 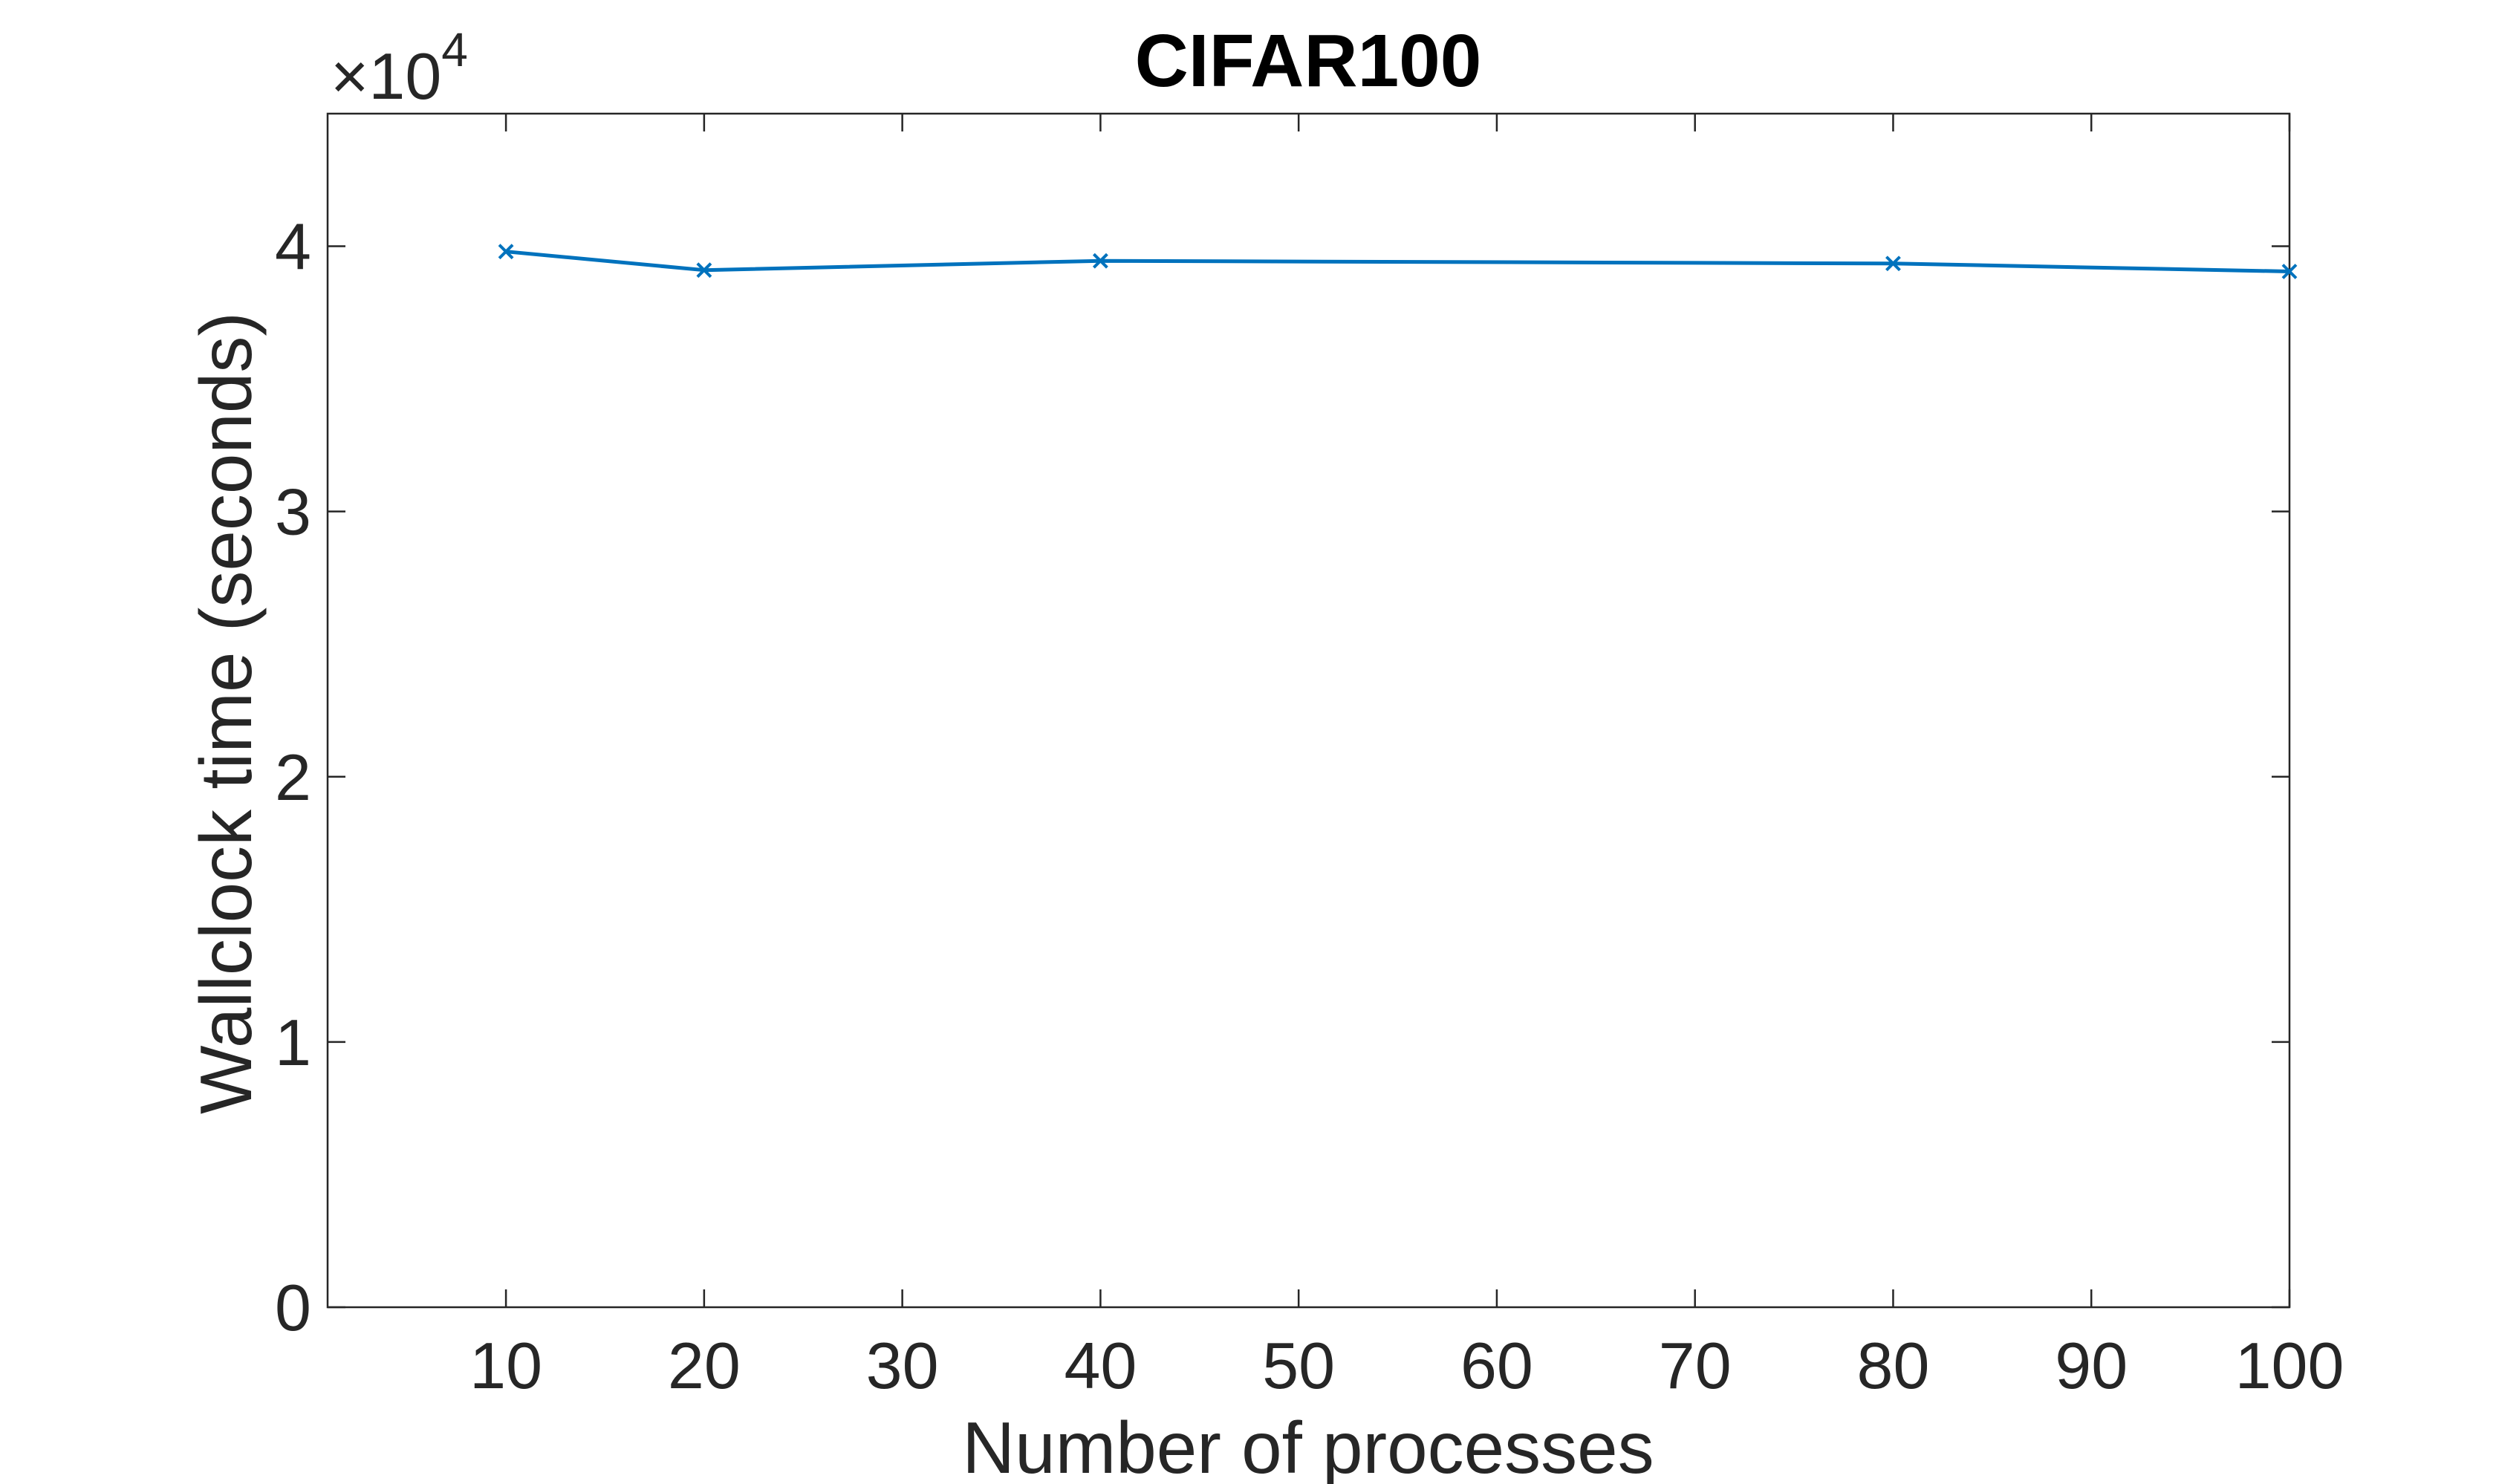 I want to click on y-exponent-label: ×10⁴, so click(x=399, y=68).